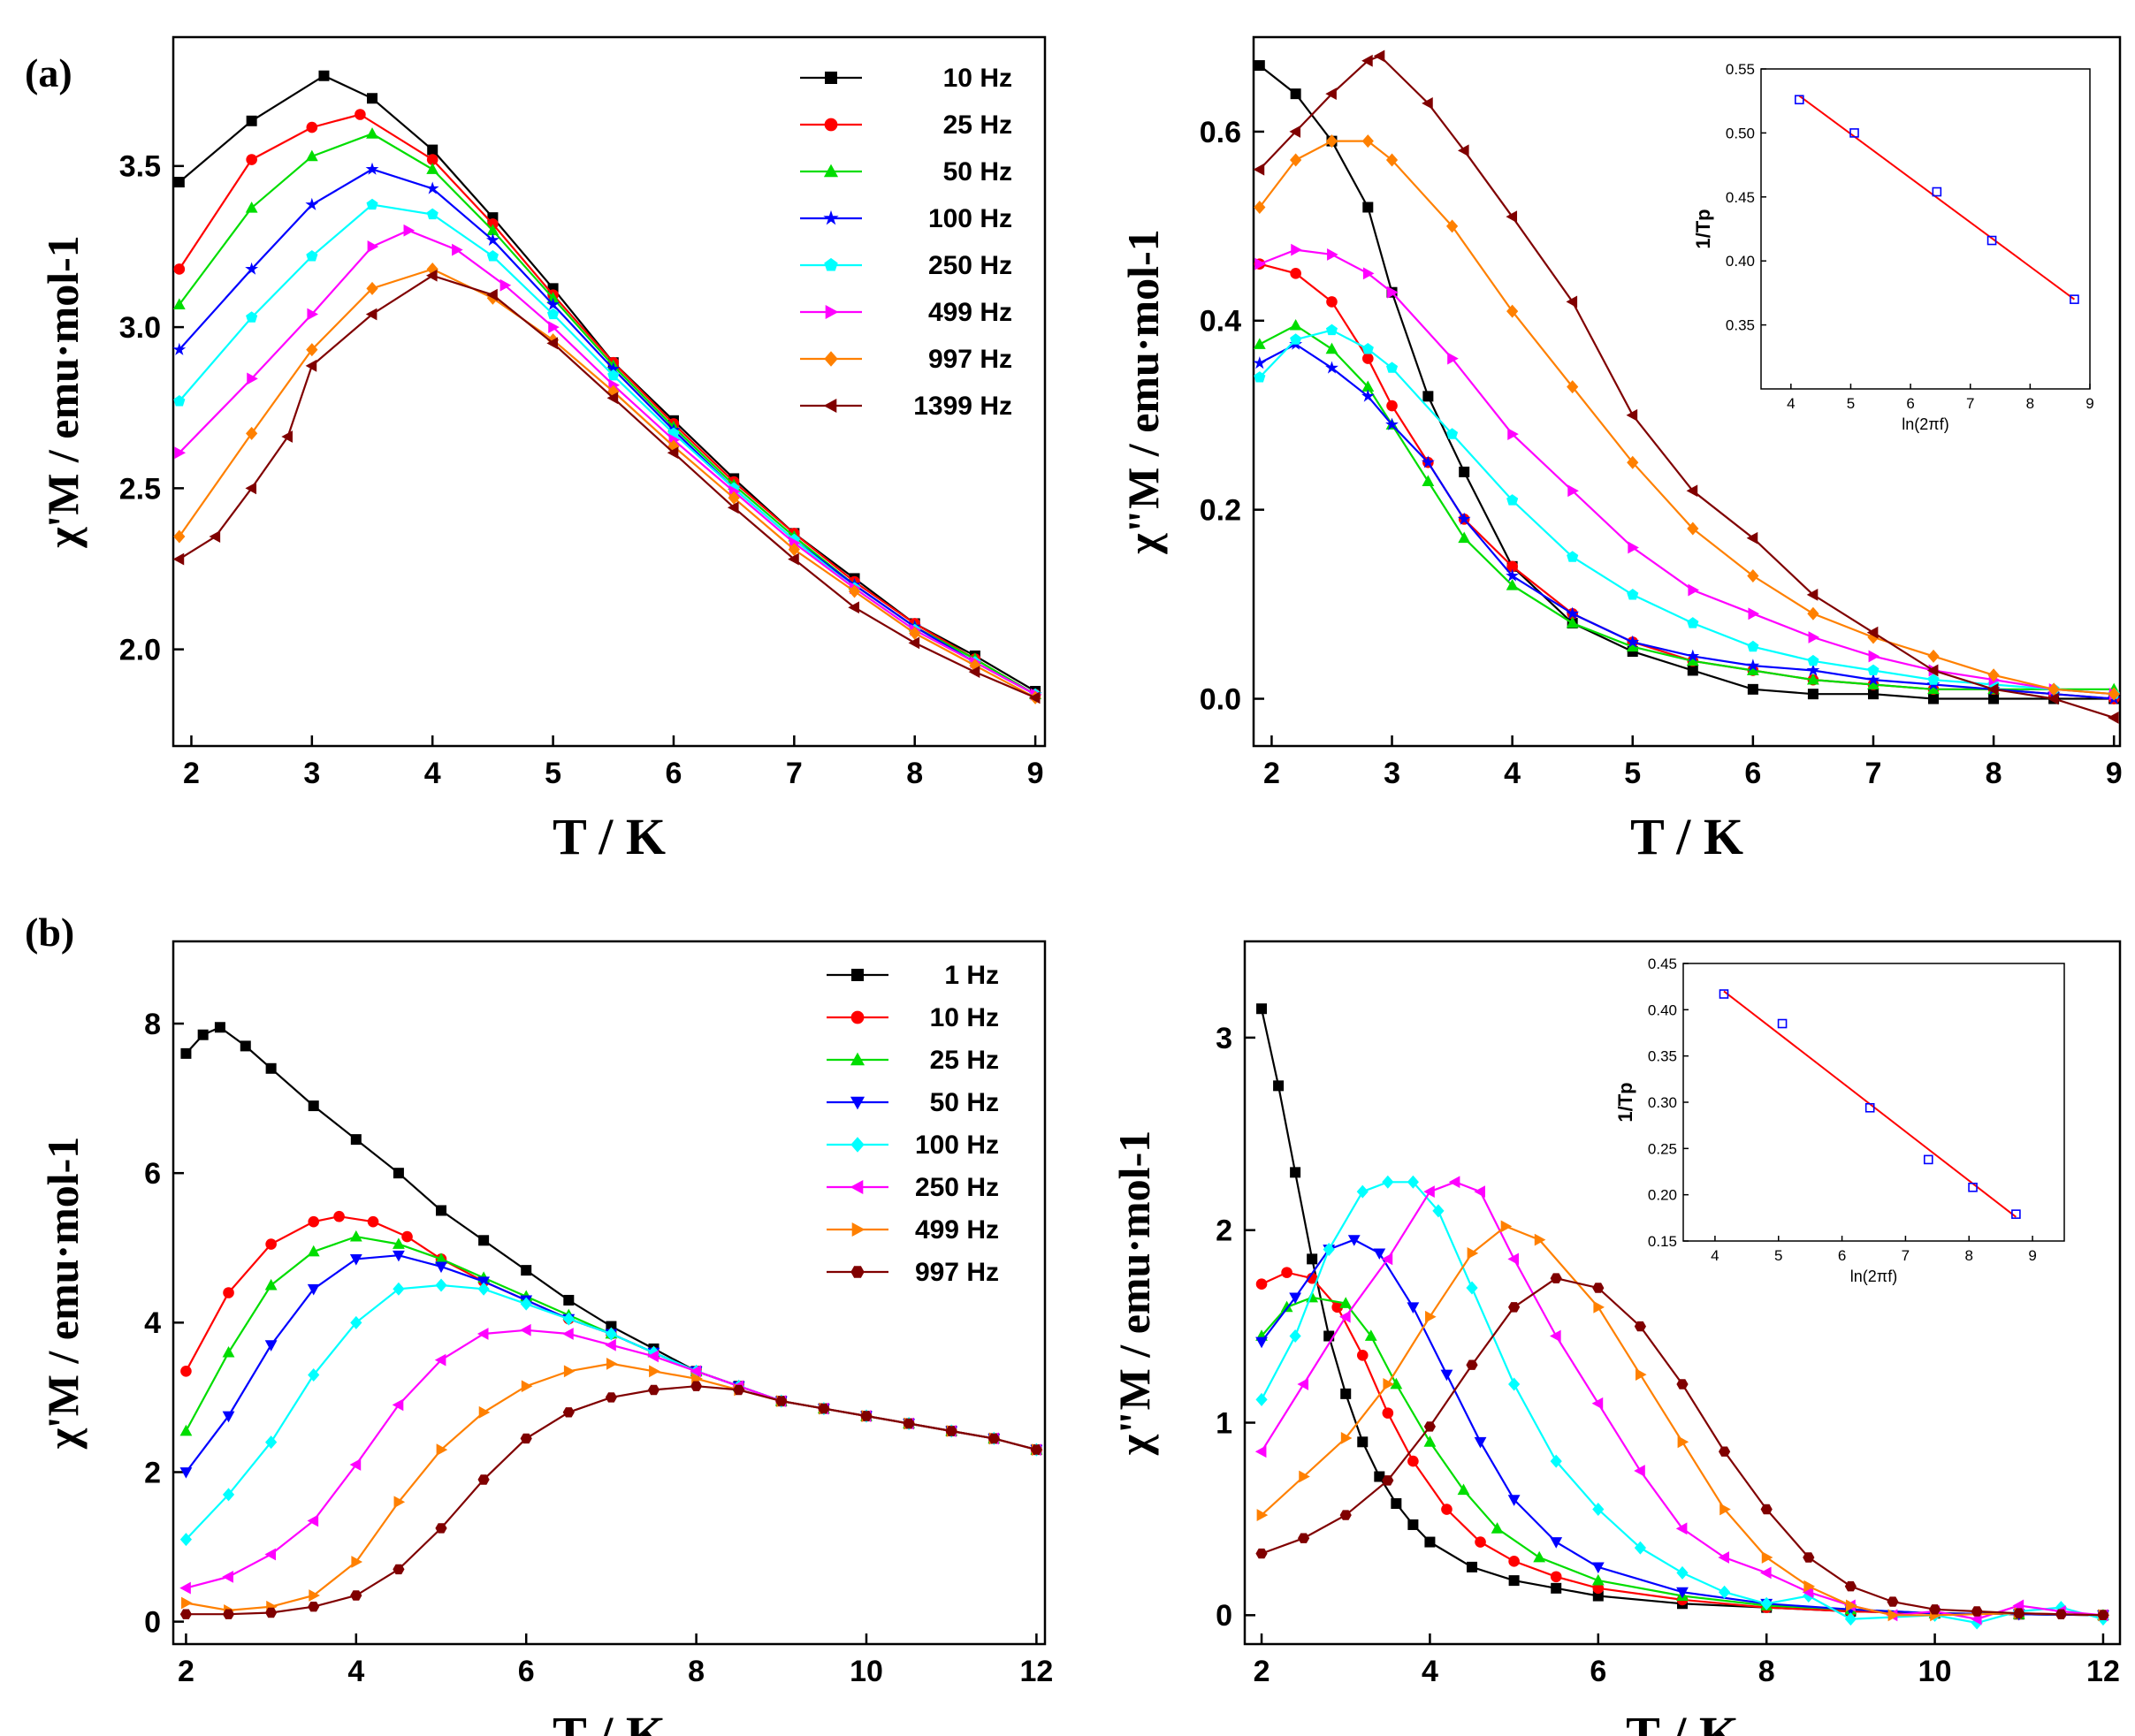 The width and height of the screenshot is (2135, 1736). What do you see at coordinates (140, 489) in the screenshot?
I see `y-tick-label: 2.5` at bounding box center [140, 489].